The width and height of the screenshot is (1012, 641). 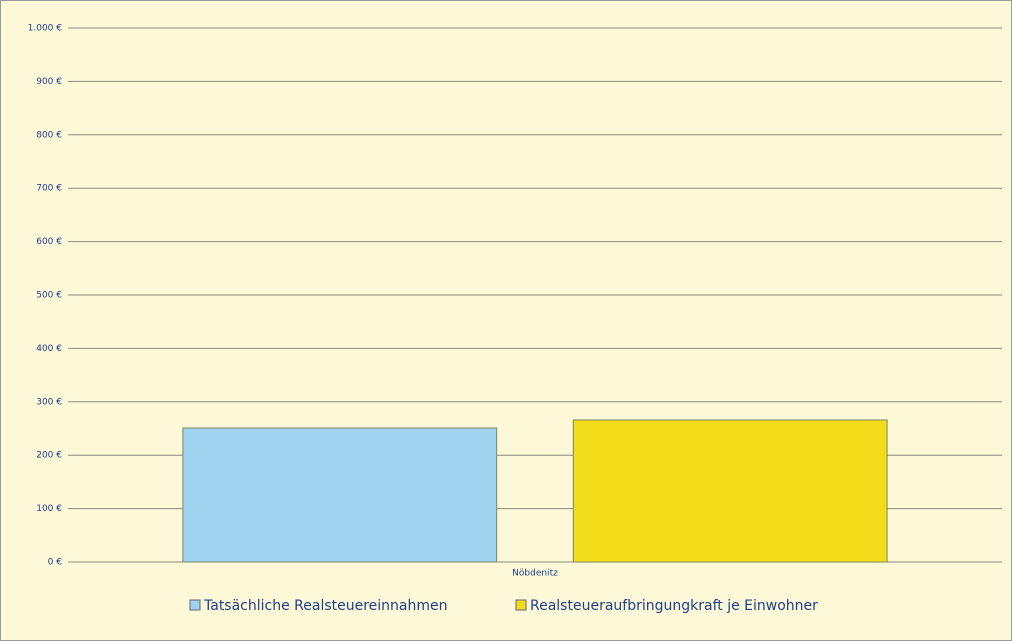 What do you see at coordinates (49, 135) in the screenshot?
I see `y-tick-label: 800 €` at bounding box center [49, 135].